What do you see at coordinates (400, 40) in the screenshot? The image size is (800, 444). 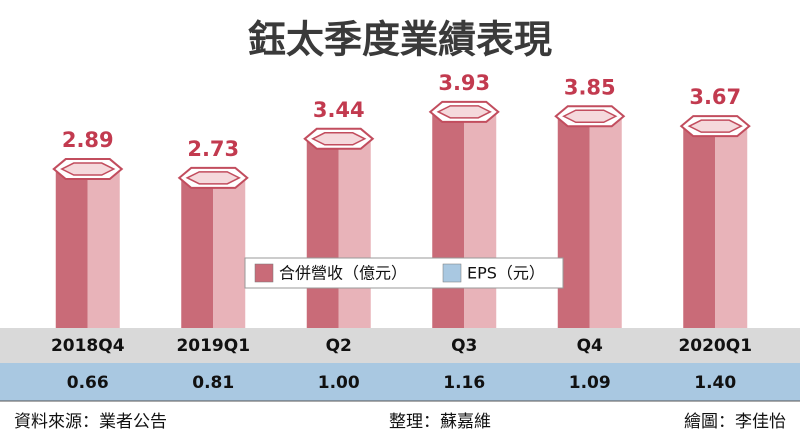 I see `chart-title: 鈺太季度業績表現` at bounding box center [400, 40].